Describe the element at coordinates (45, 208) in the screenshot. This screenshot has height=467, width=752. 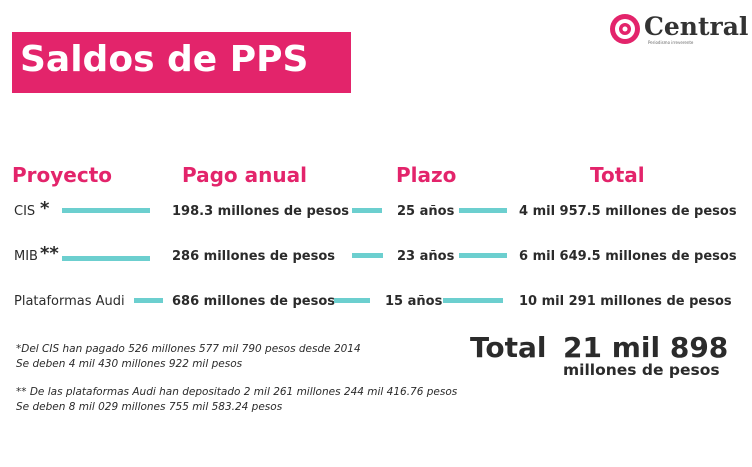
I see `note-mark: *` at that location.